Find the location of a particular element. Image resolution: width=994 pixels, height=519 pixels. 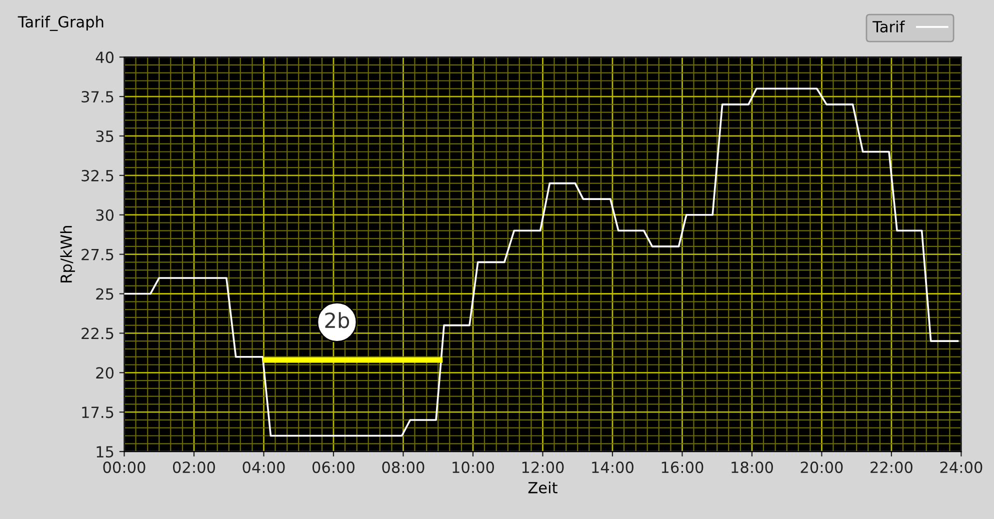

chart-title: Tarif_Graph is located at coordinates (61, 23).